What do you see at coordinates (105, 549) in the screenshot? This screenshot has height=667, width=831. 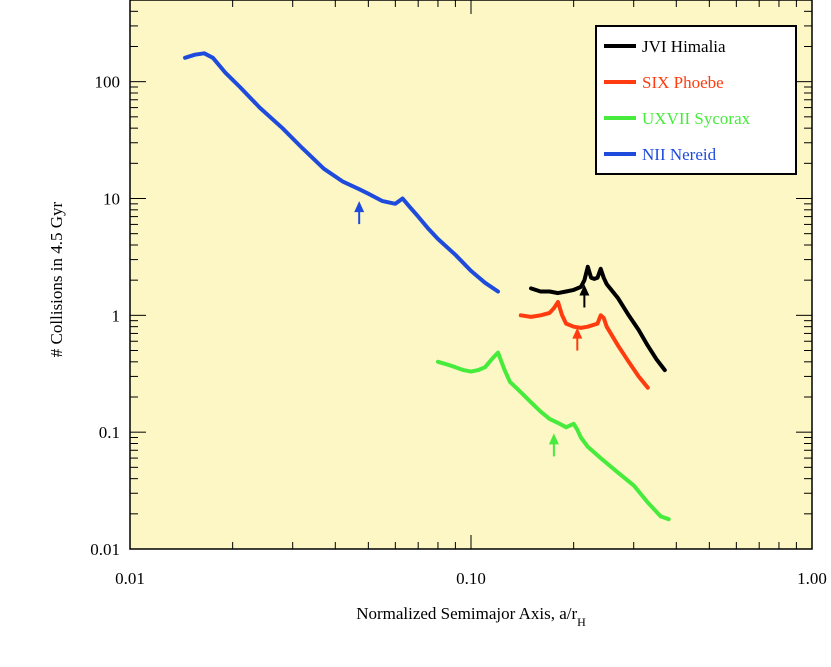 I see `y-tick-label: 0.01` at bounding box center [105, 549].